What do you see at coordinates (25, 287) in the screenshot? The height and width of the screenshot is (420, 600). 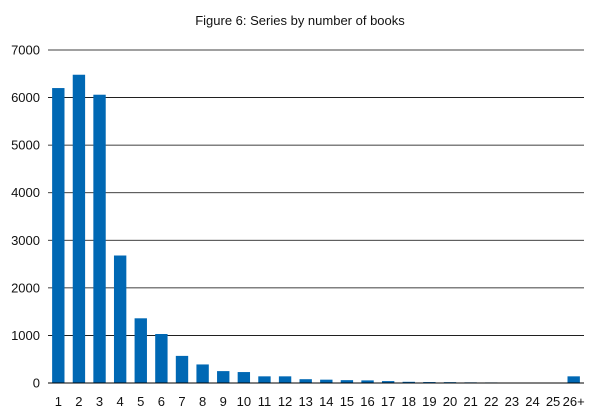 I see `y-tick-label: 2000` at bounding box center [25, 287].